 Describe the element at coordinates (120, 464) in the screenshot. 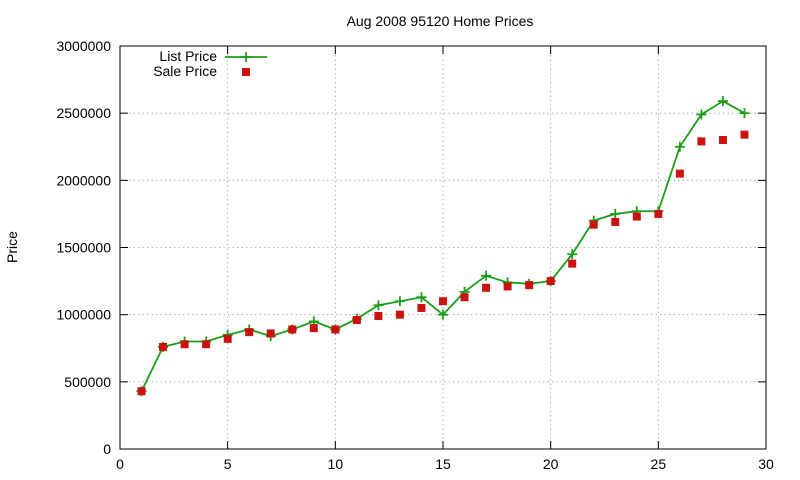

I see `x-tick-label: 0` at that location.